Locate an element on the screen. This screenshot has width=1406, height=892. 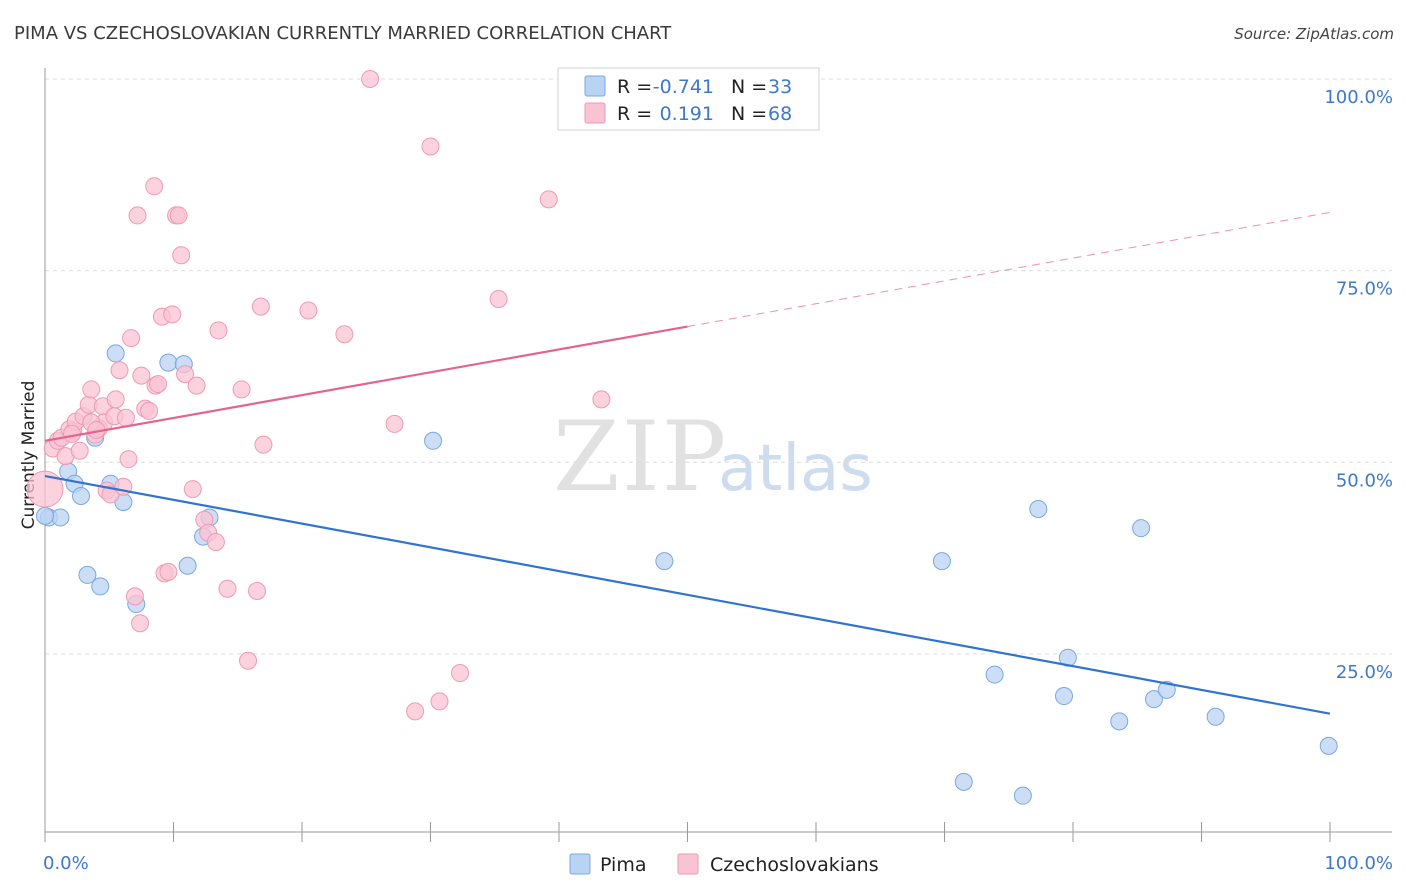
stats-r-label-czech: R = is located at coordinates (634, 114).